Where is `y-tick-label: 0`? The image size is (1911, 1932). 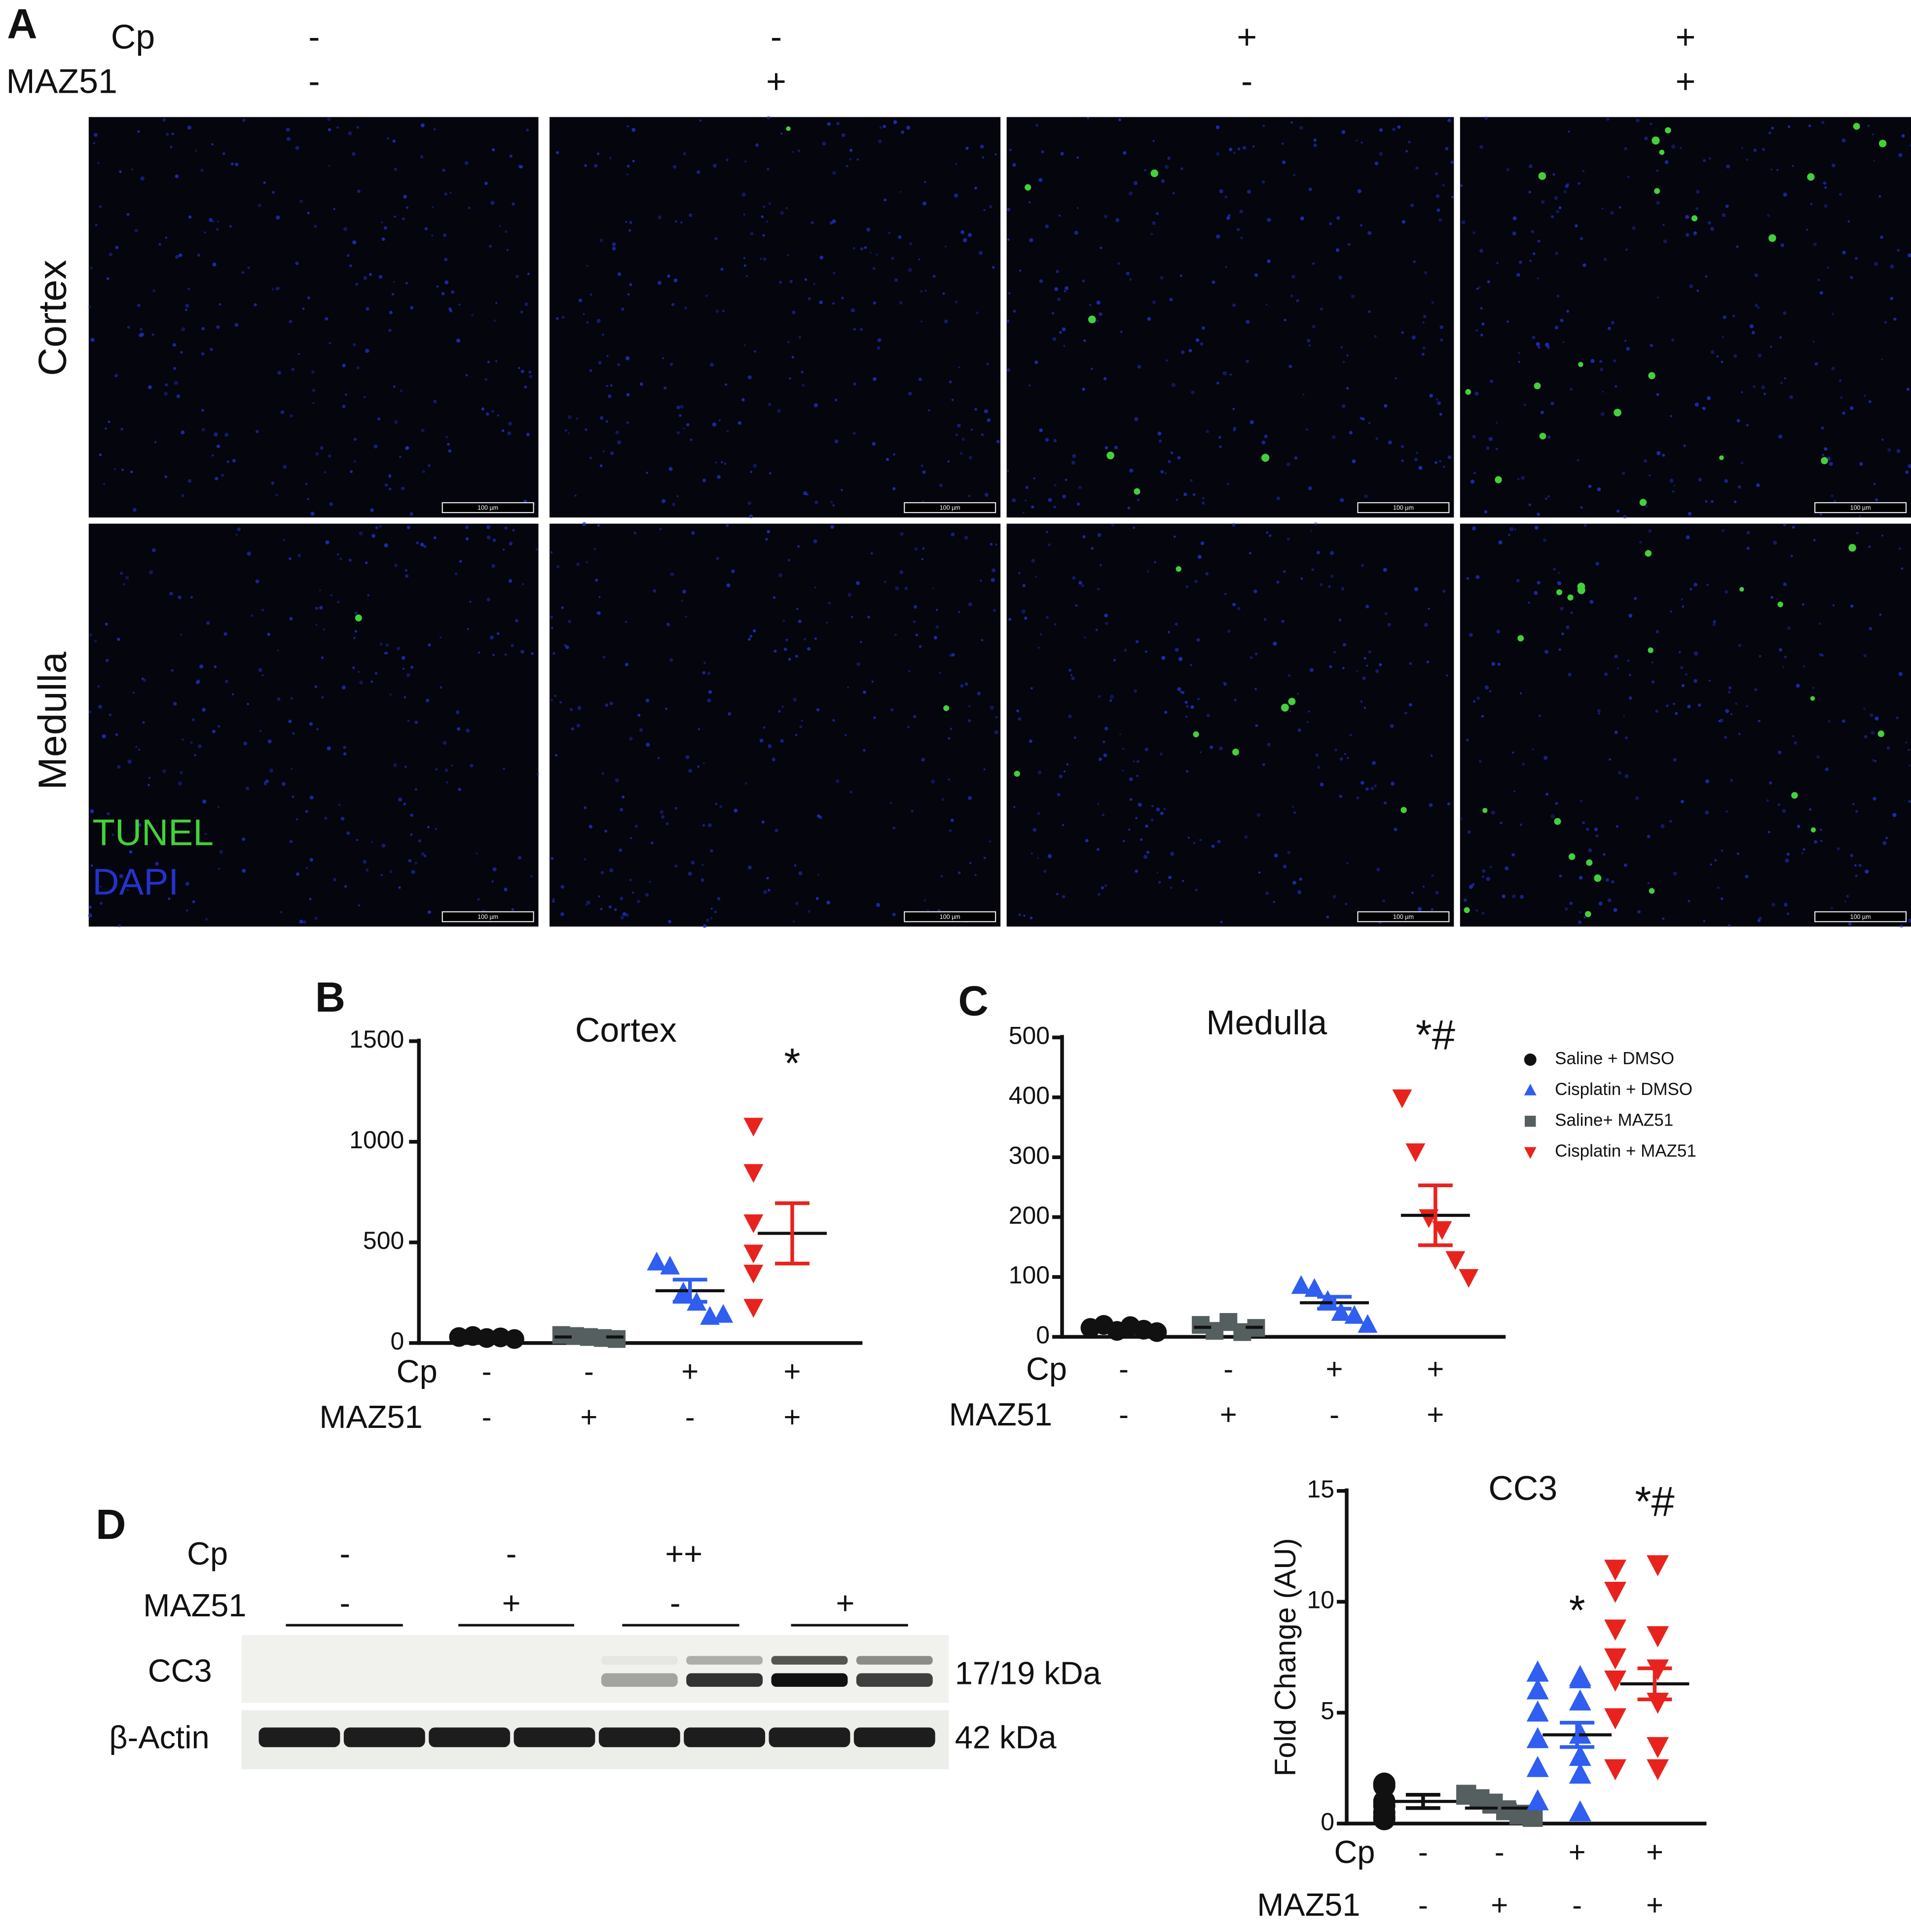
y-tick-label: 0 is located at coordinates (1327, 1821).